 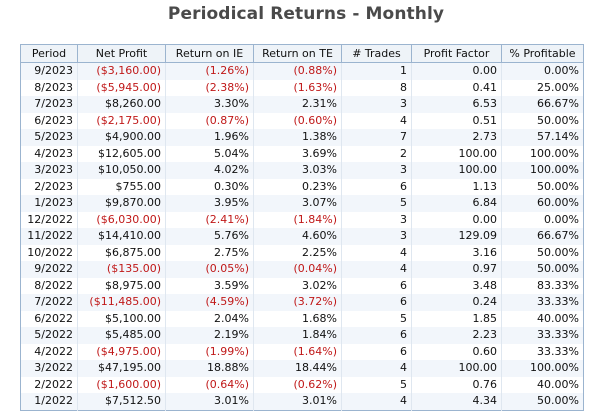 What do you see at coordinates (456, 335) in the screenshot?
I see `cell-profit-factor: 2.23` at bounding box center [456, 335].